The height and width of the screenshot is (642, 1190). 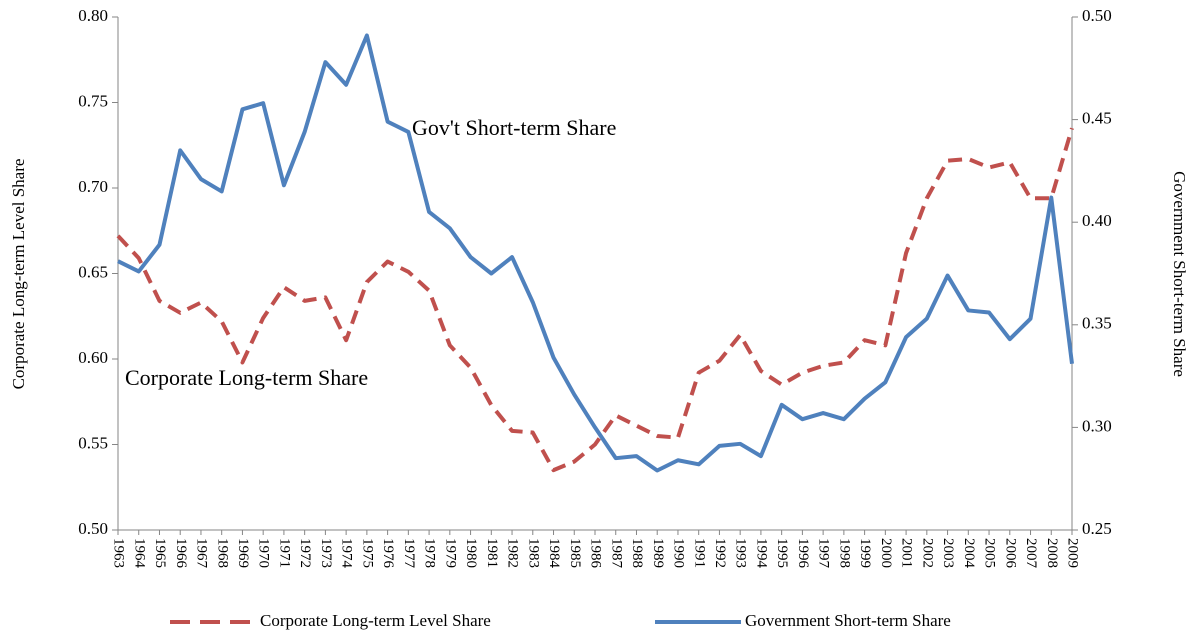 I want to click on x-tick-label: 2004, so click(x=969, y=553).